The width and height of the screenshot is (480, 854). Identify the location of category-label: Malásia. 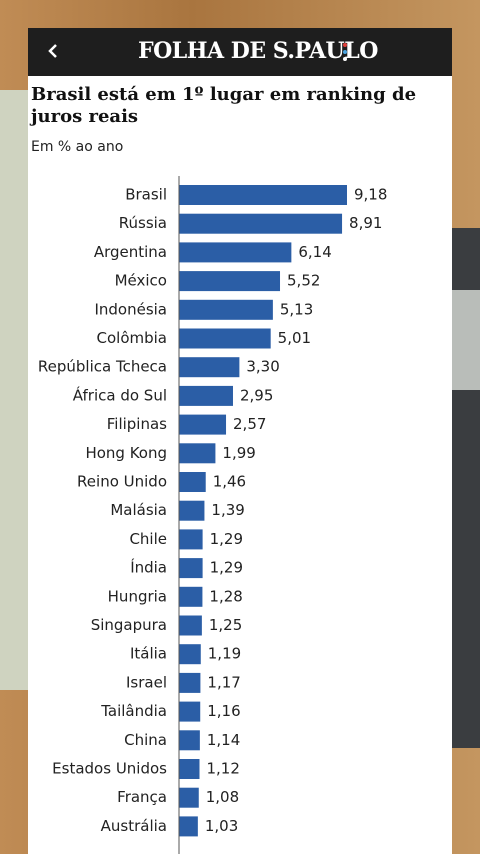
(138, 510).